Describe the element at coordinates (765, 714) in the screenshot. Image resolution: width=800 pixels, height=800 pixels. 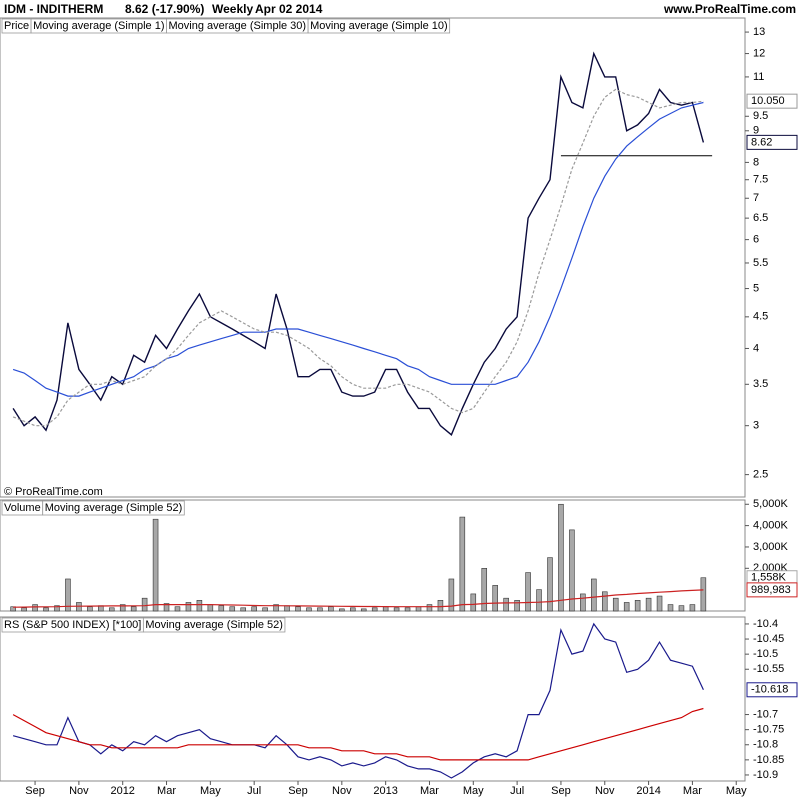
I see `y-tick-label: -10.7` at that location.